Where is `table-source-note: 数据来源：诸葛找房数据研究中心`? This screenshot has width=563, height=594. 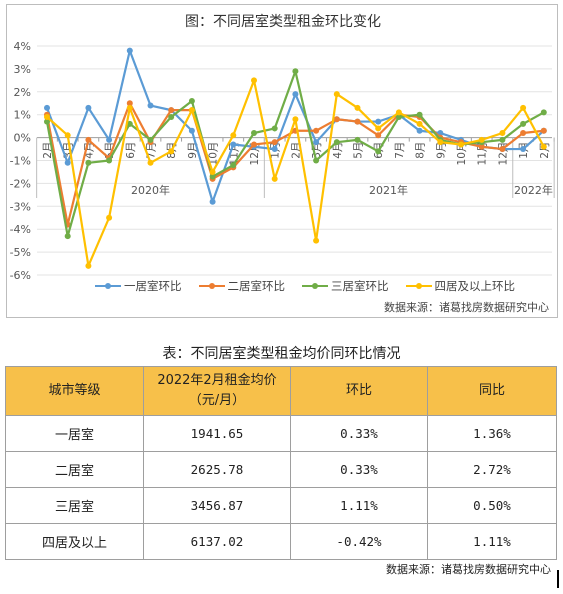 table-source-note: 数据来源：诸葛找房数据研究中心 is located at coordinates (468, 569).